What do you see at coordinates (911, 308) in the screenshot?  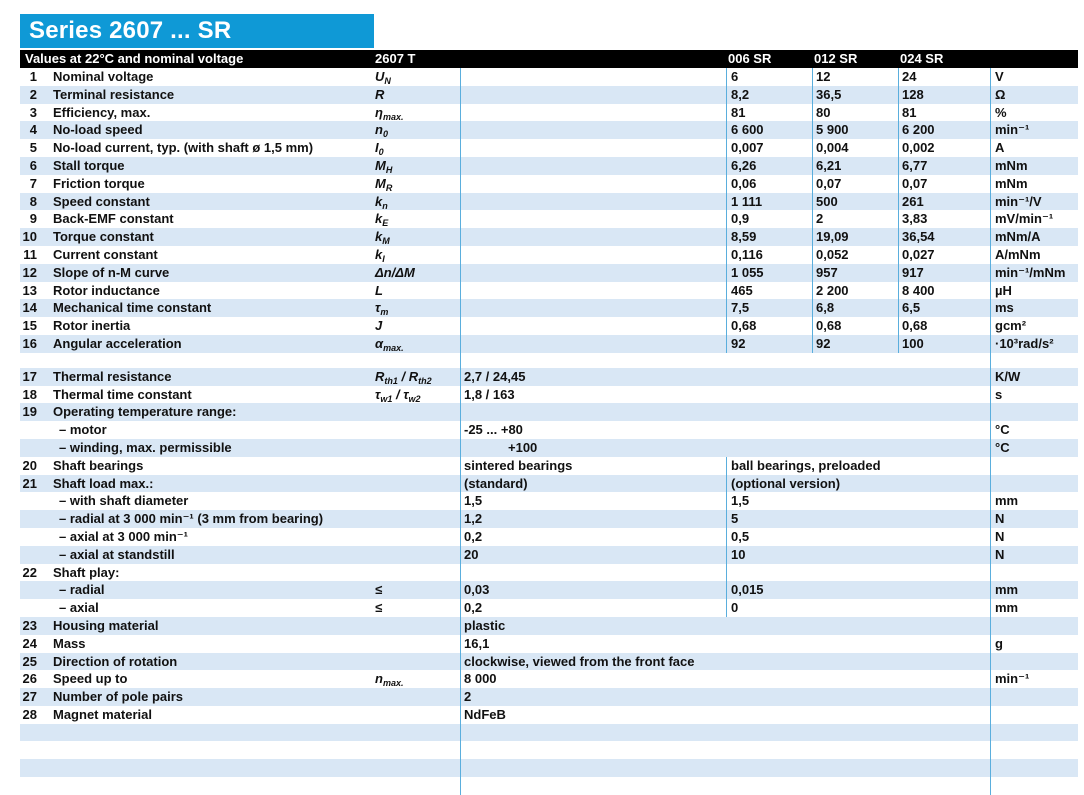 I see `value-024sr: 6,5` at bounding box center [911, 308].